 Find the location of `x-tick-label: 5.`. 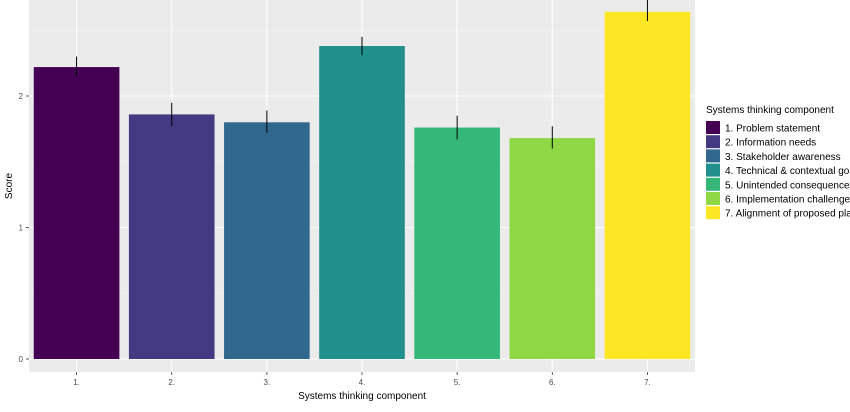

x-tick-label: 5. is located at coordinates (457, 382).